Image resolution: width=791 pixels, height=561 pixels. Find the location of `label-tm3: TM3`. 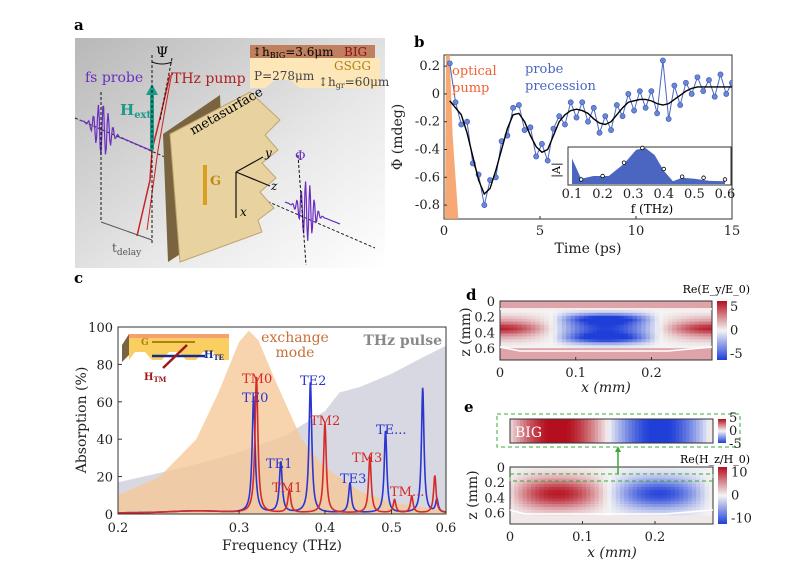

label-tm3: TM3 is located at coordinates (367, 458).